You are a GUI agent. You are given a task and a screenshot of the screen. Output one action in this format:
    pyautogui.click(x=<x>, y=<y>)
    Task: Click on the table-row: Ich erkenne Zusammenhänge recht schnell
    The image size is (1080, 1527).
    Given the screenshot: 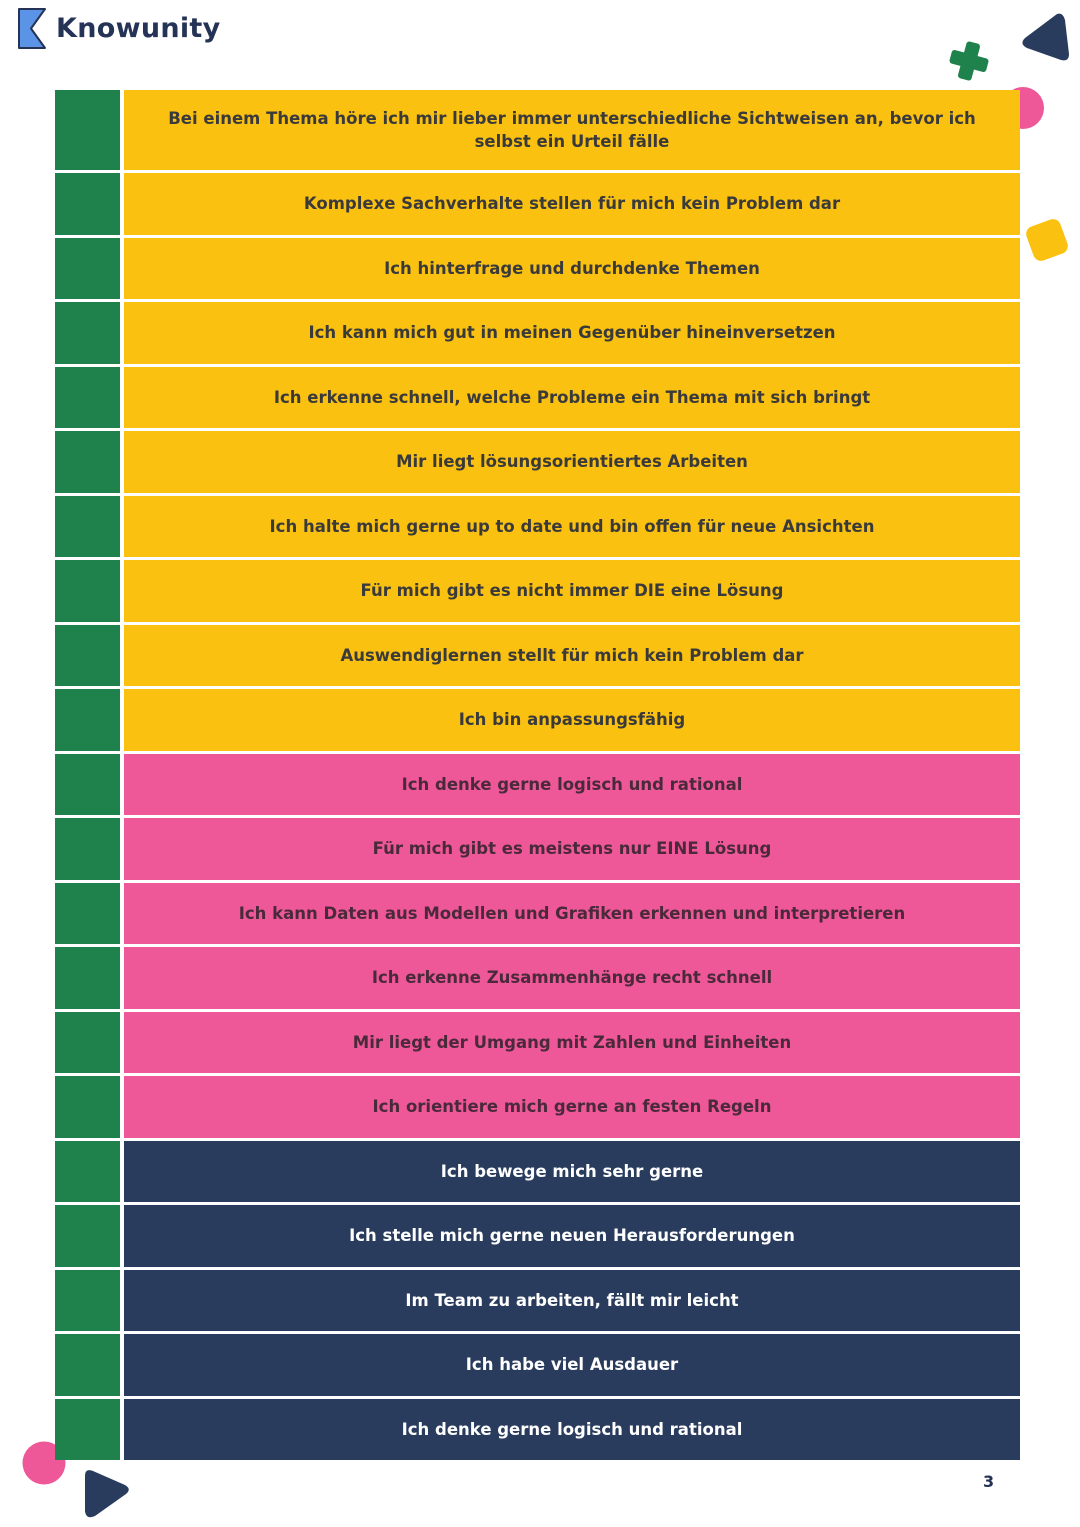 What is the action you would take?
    pyautogui.click(x=537, y=978)
    